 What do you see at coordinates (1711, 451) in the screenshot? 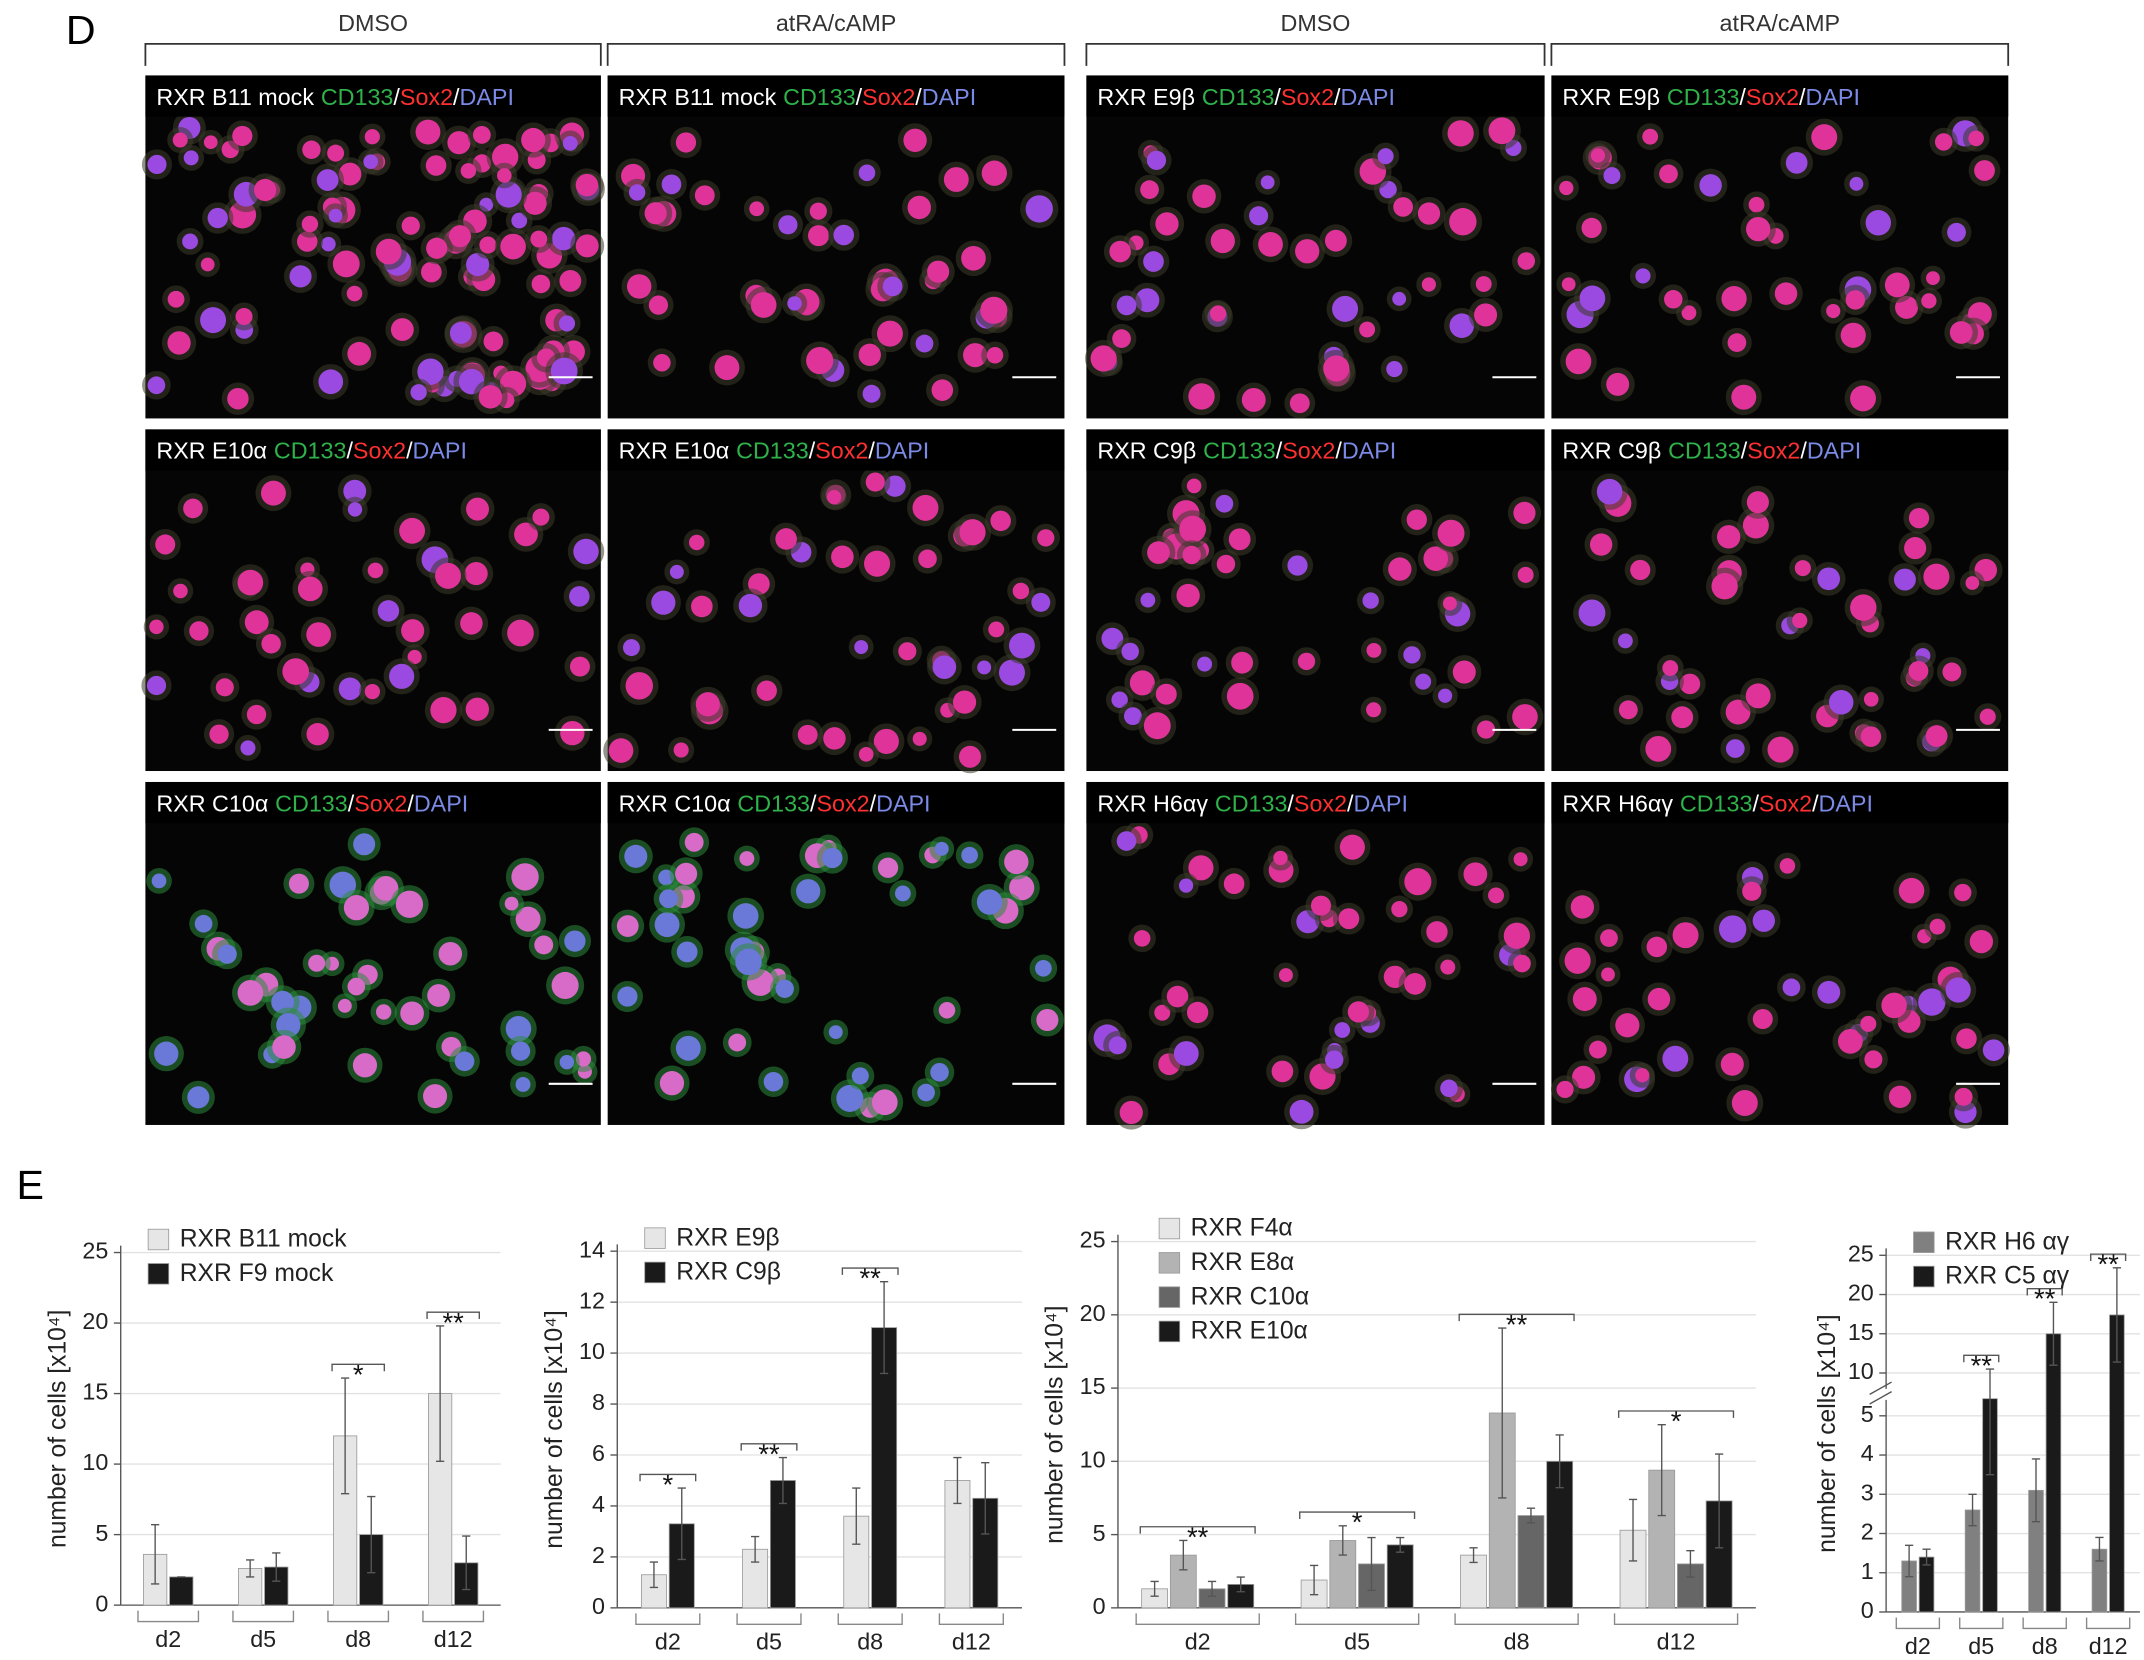
I see `micrograph-label: RXR C9β CD133/Sox2/DAPI` at bounding box center [1711, 451].